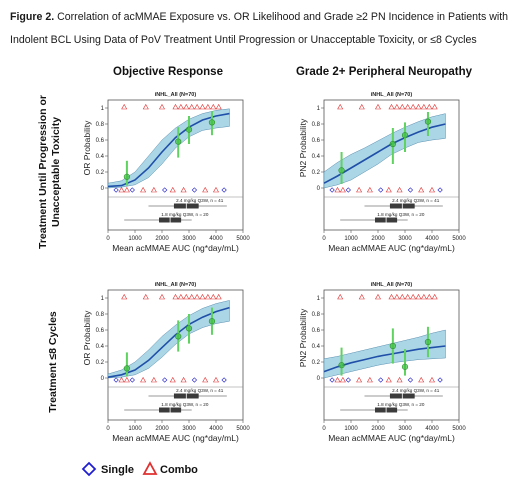 This screenshot has height=490, width=520. What do you see at coordinates (150, 468) in the screenshot?
I see `combo-legend-icon` at bounding box center [150, 468].